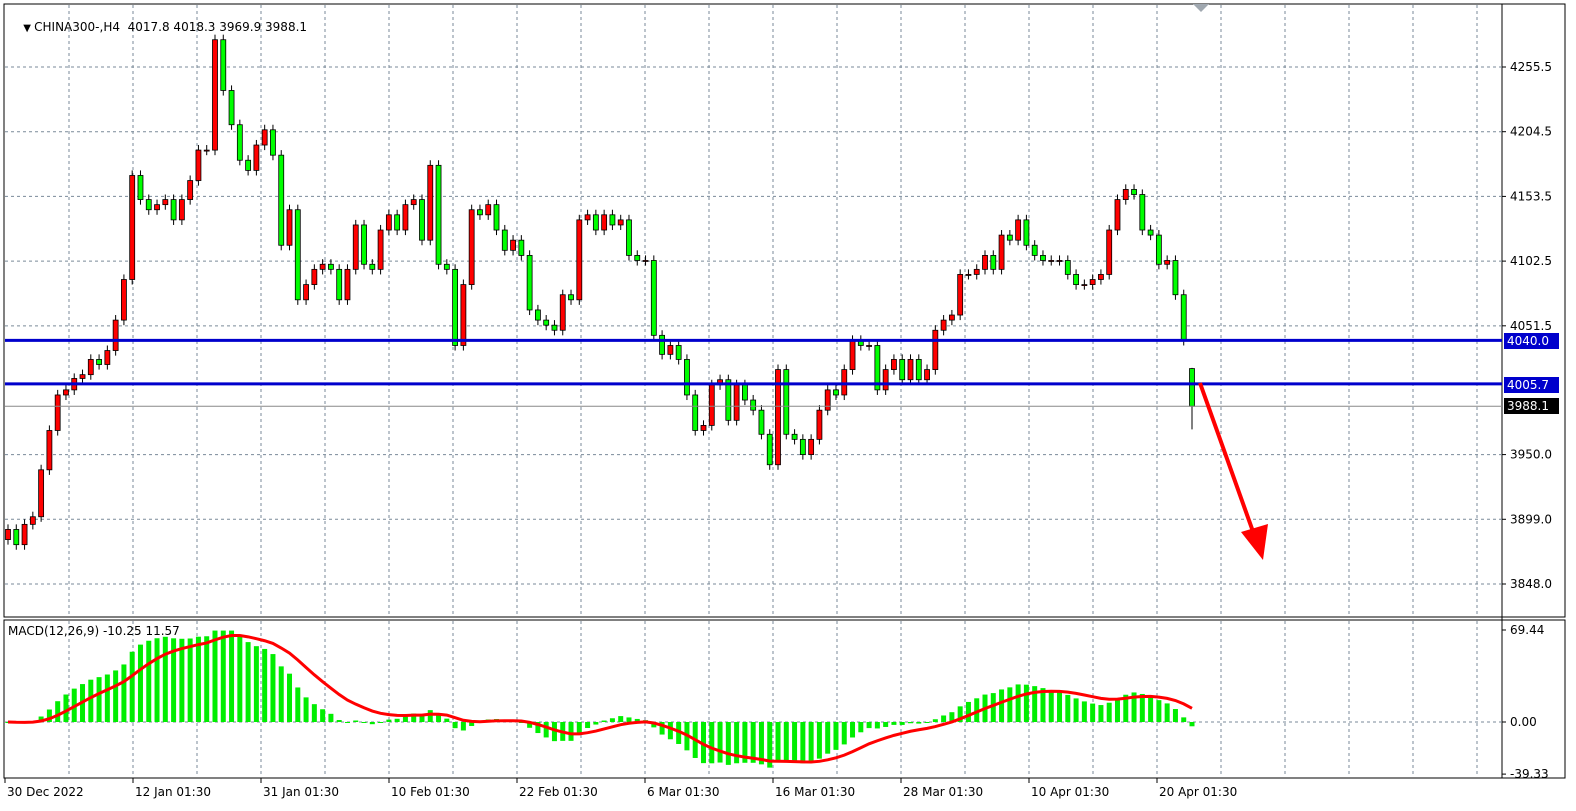  What do you see at coordinates (1531, 132) in the screenshot?
I see `y-tick-label: 4204.5` at bounding box center [1531, 132].